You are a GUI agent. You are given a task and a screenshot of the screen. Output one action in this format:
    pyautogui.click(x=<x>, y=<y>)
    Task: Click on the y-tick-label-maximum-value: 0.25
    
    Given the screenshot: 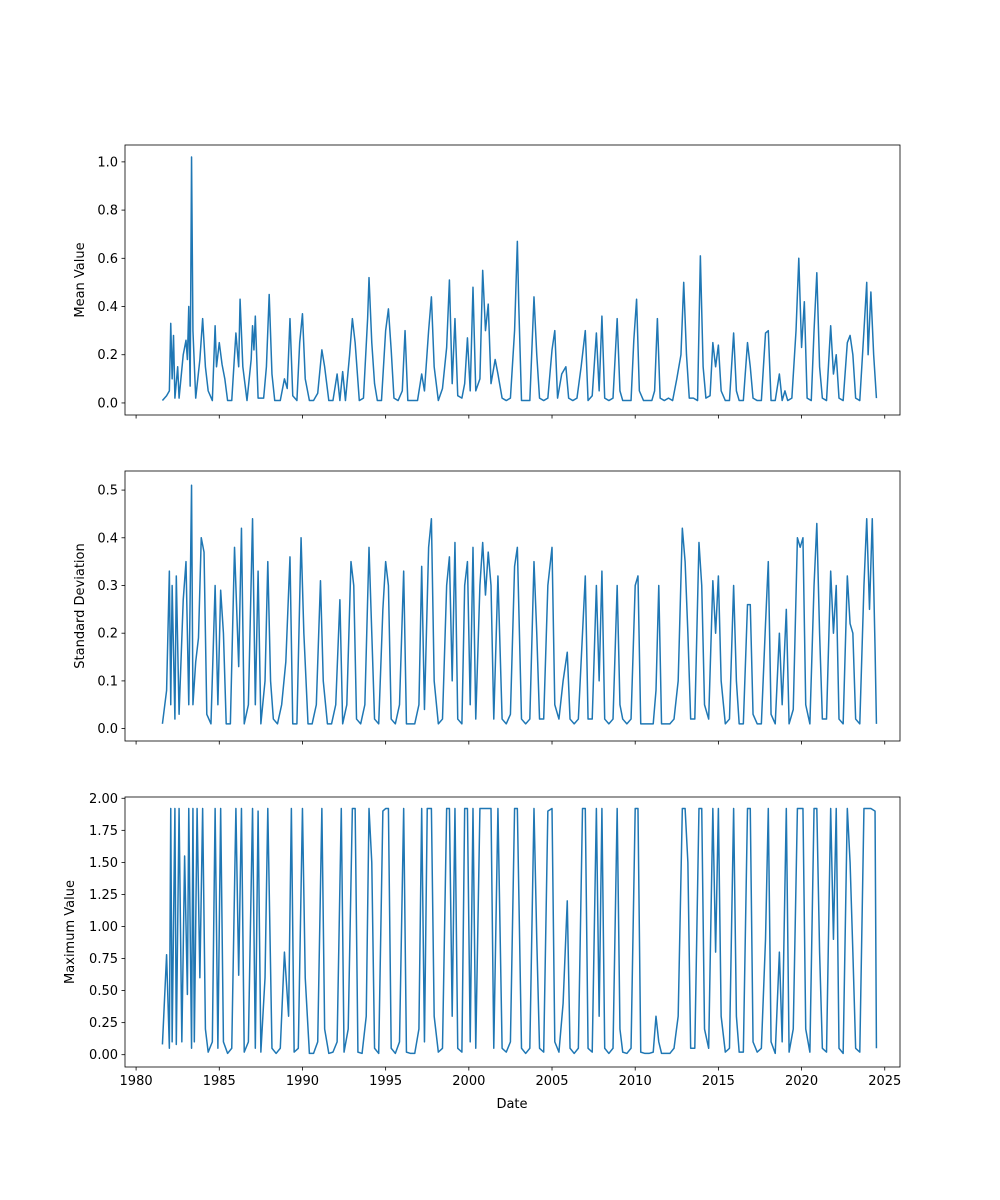 What is the action you would take?
    pyautogui.click(x=103, y=1023)
    